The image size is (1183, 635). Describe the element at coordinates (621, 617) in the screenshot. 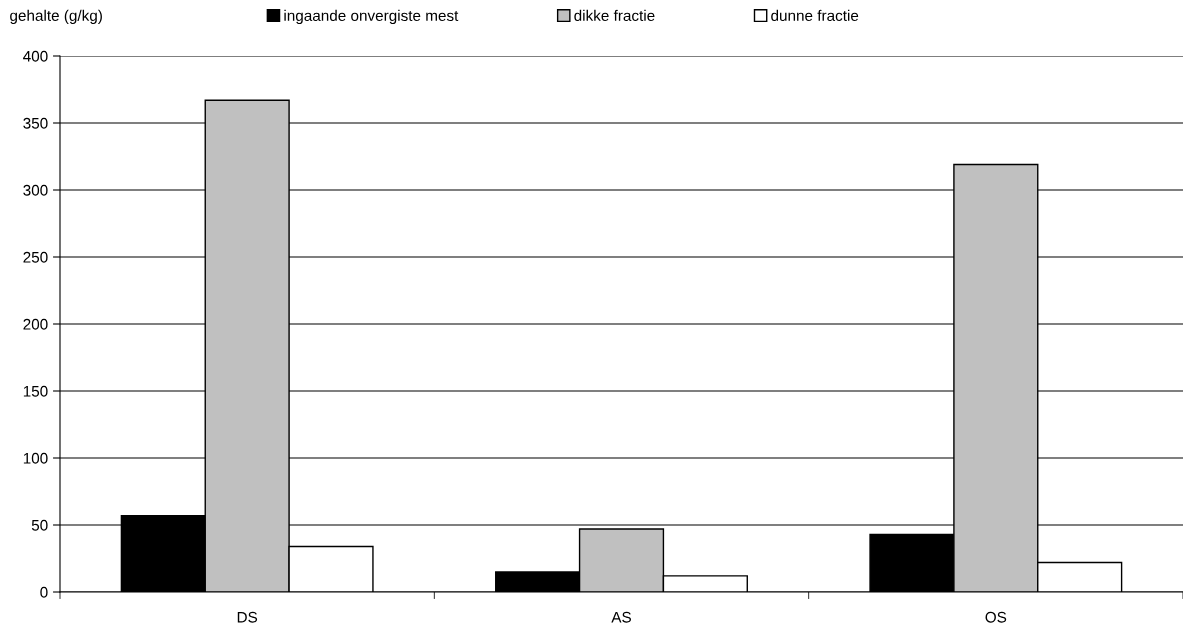

I see `x-tick-label: AS` at that location.